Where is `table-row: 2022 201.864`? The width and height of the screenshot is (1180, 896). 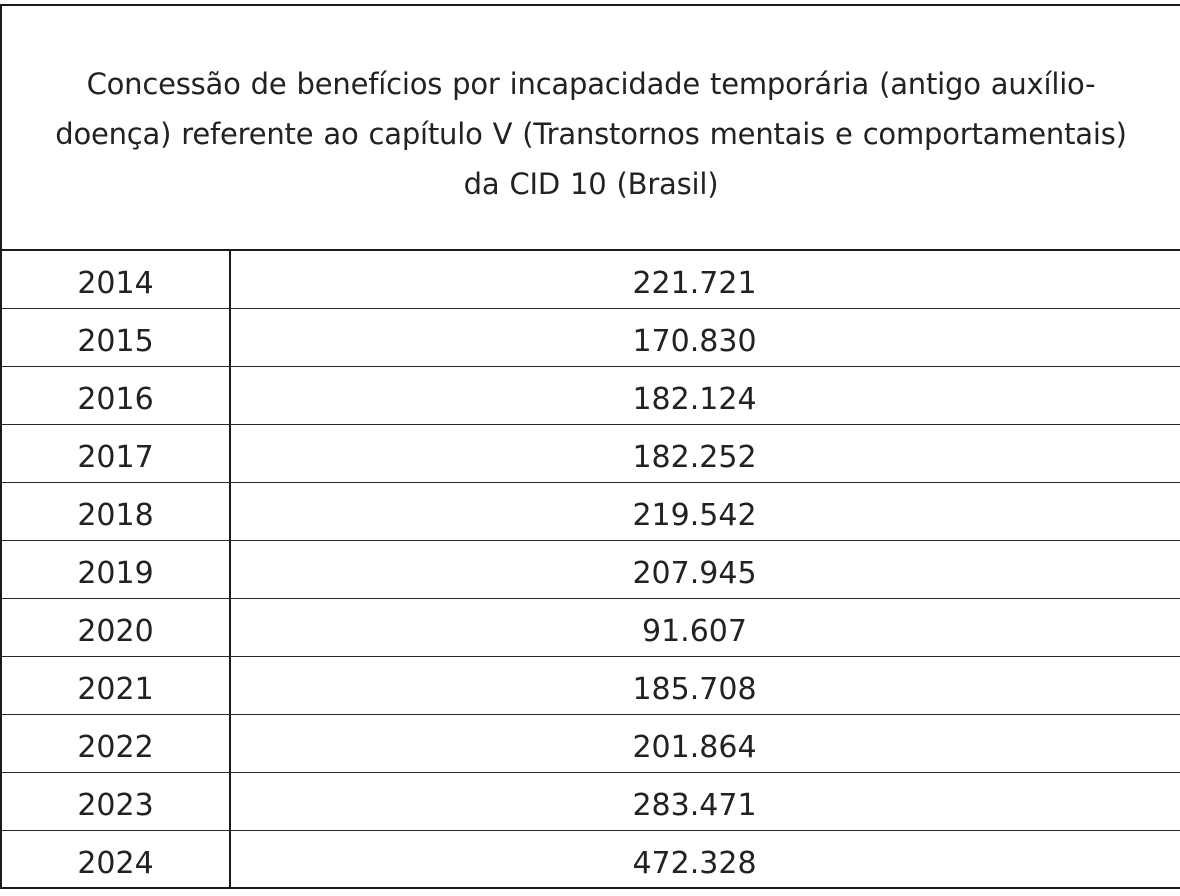
table-row: 2022 201.864 is located at coordinates (591, 744).